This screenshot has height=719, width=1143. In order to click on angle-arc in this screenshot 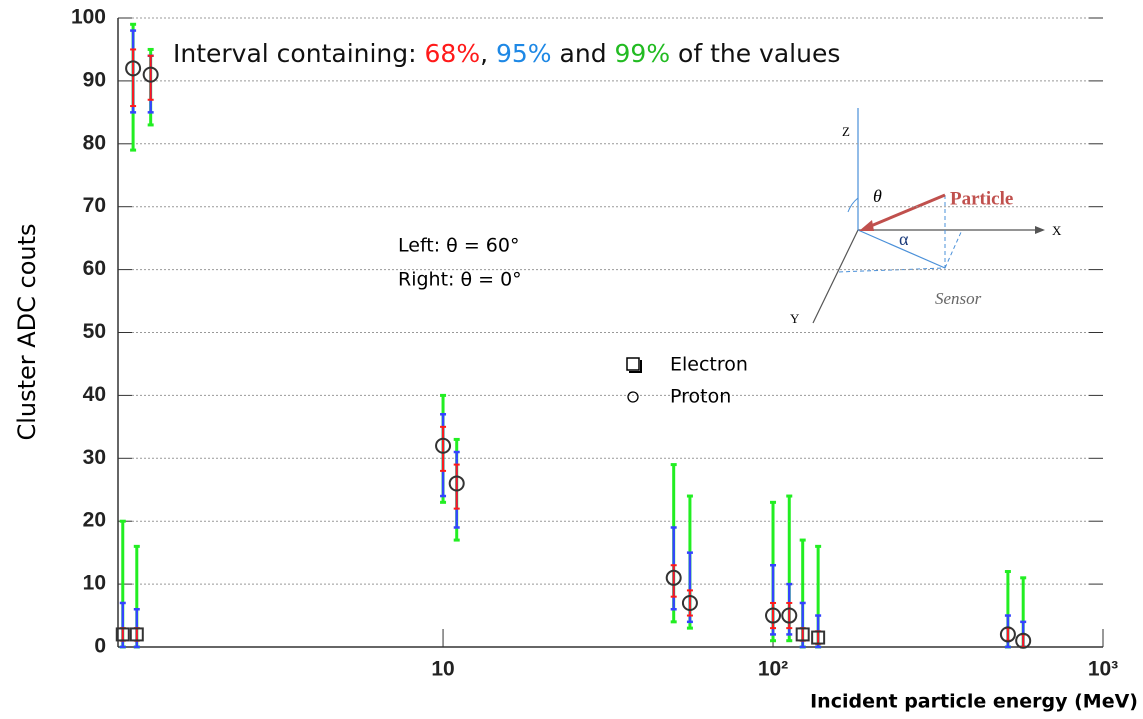, I will do `click(853, 205)`.